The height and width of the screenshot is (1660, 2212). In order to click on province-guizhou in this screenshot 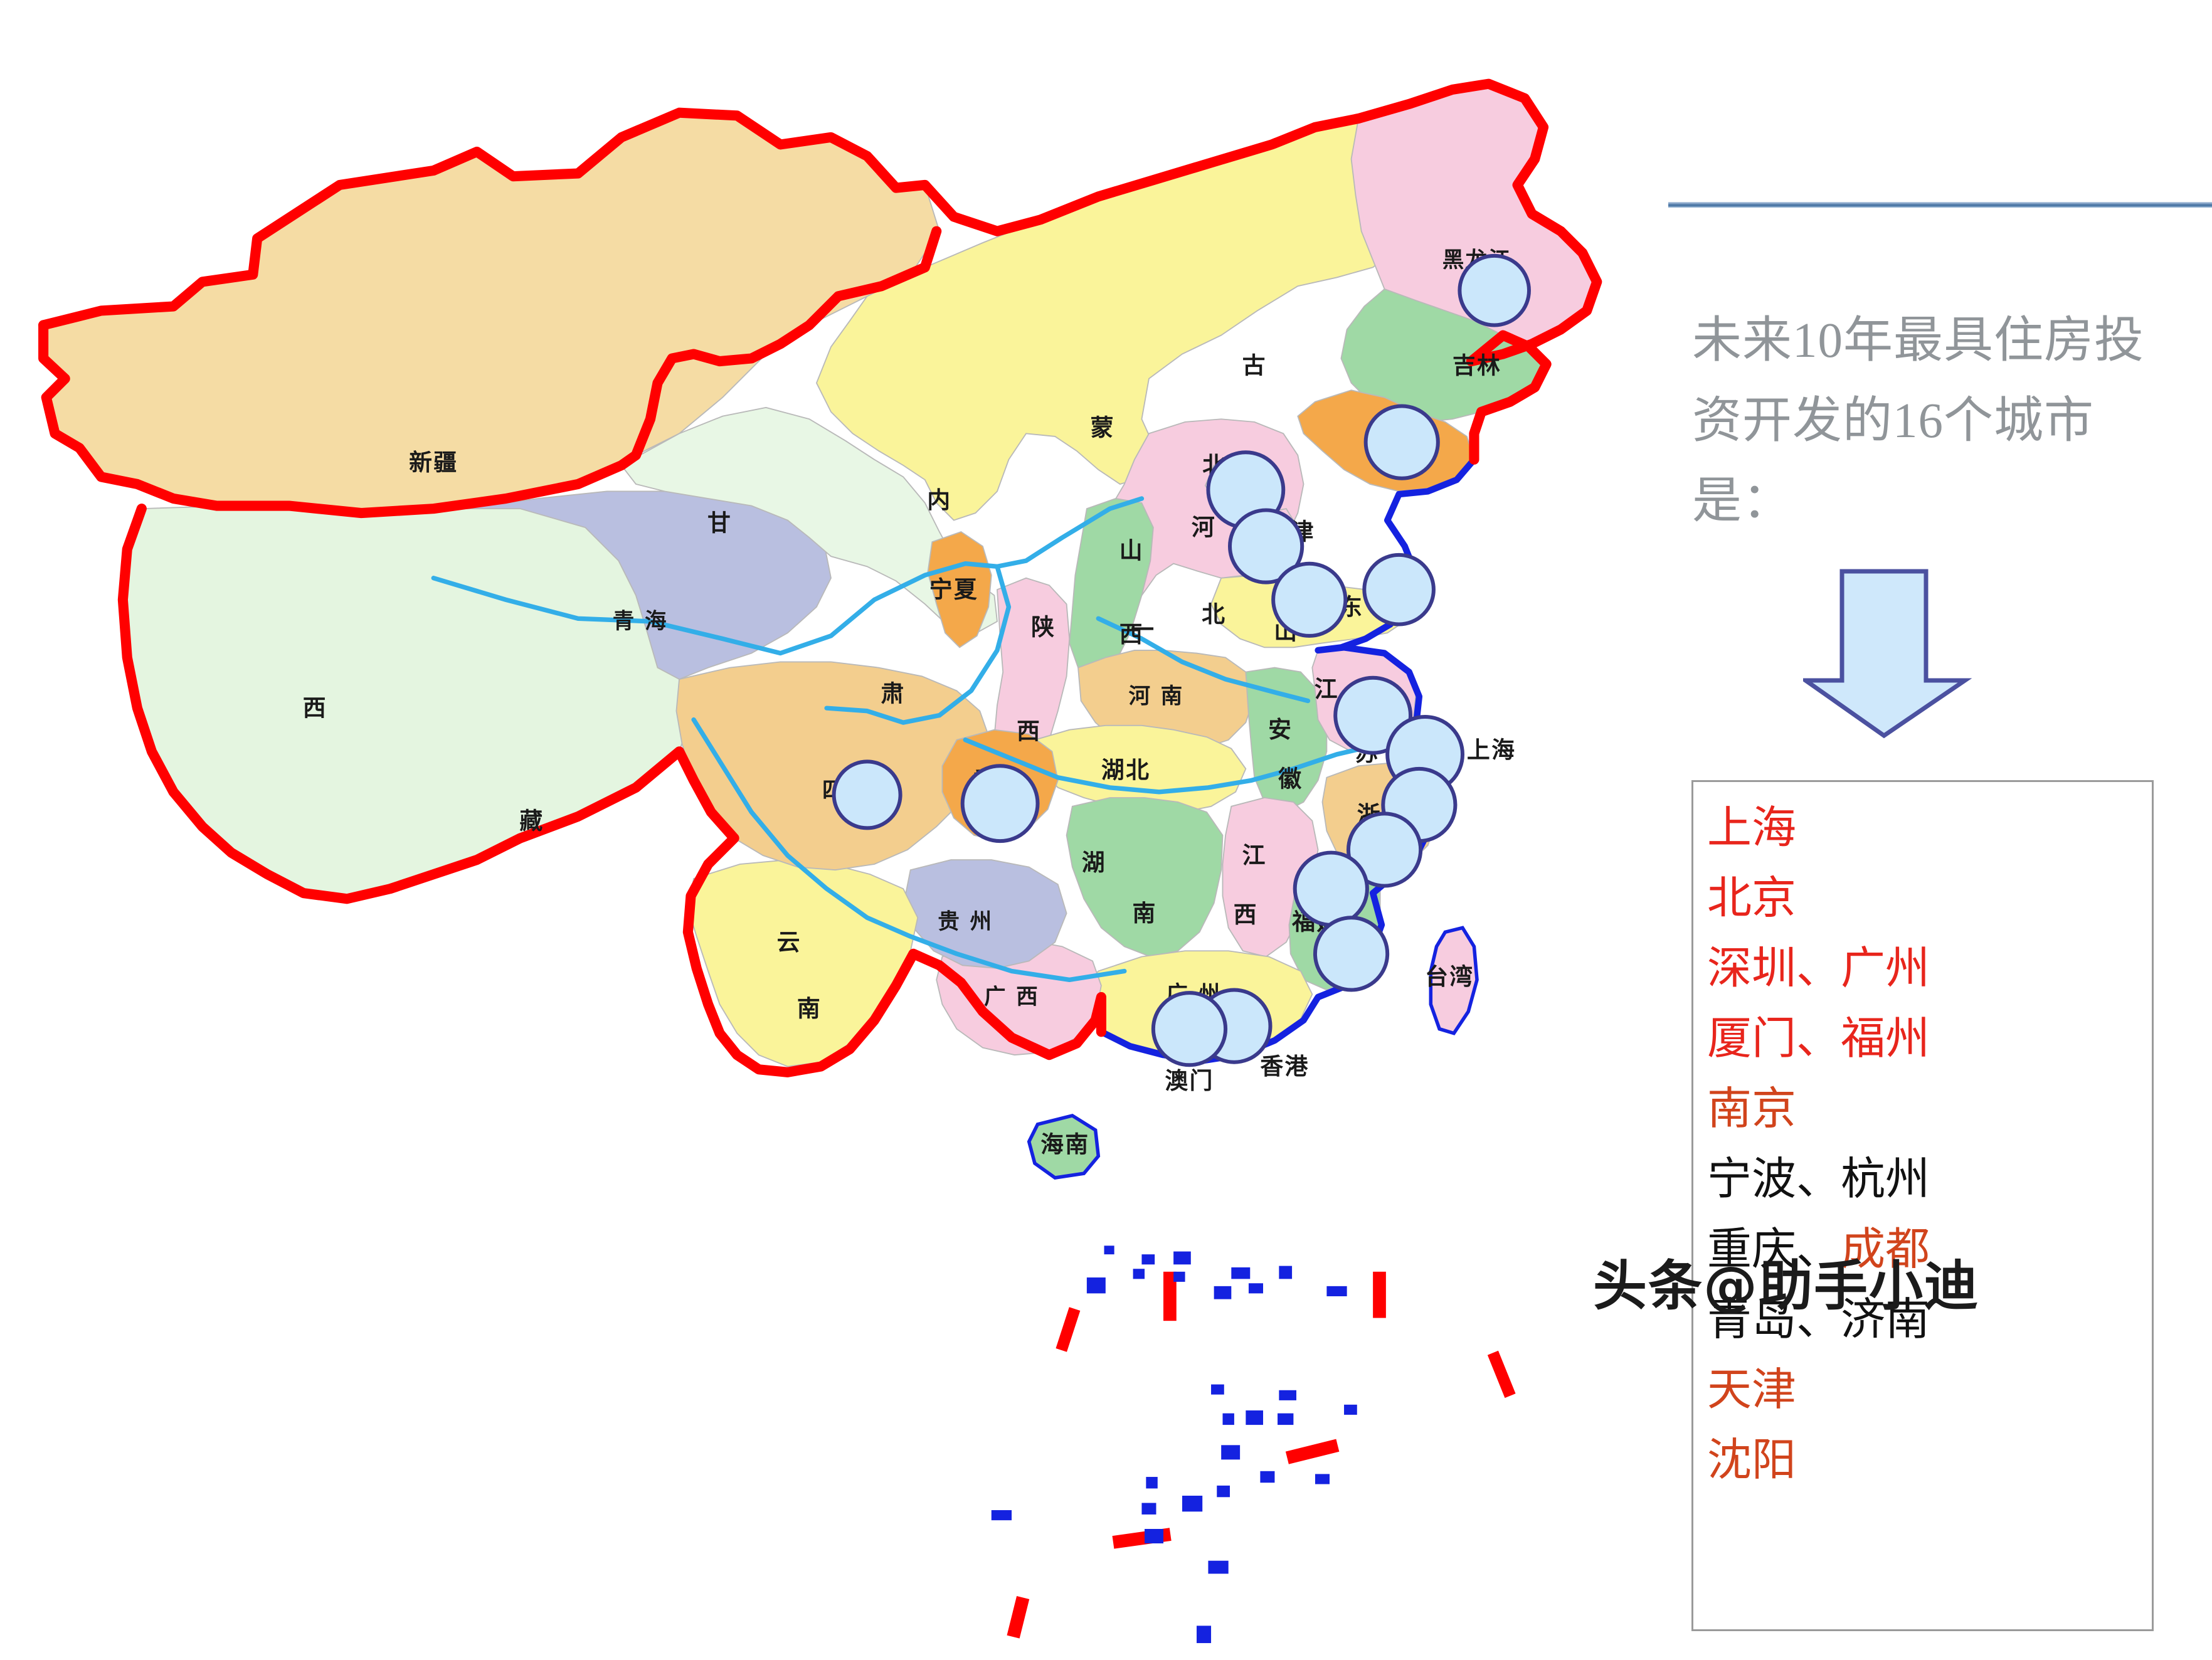, I will do `click(986, 914)`.